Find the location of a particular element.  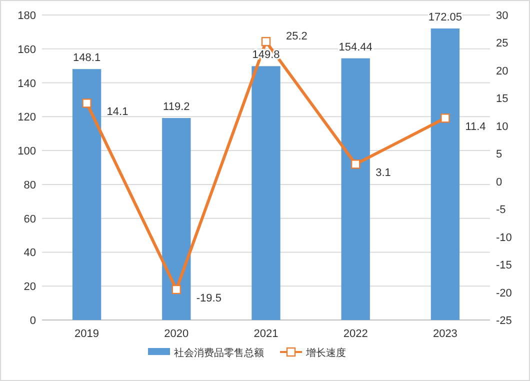

y2-tick-label: -25 is located at coordinates (504, 321).